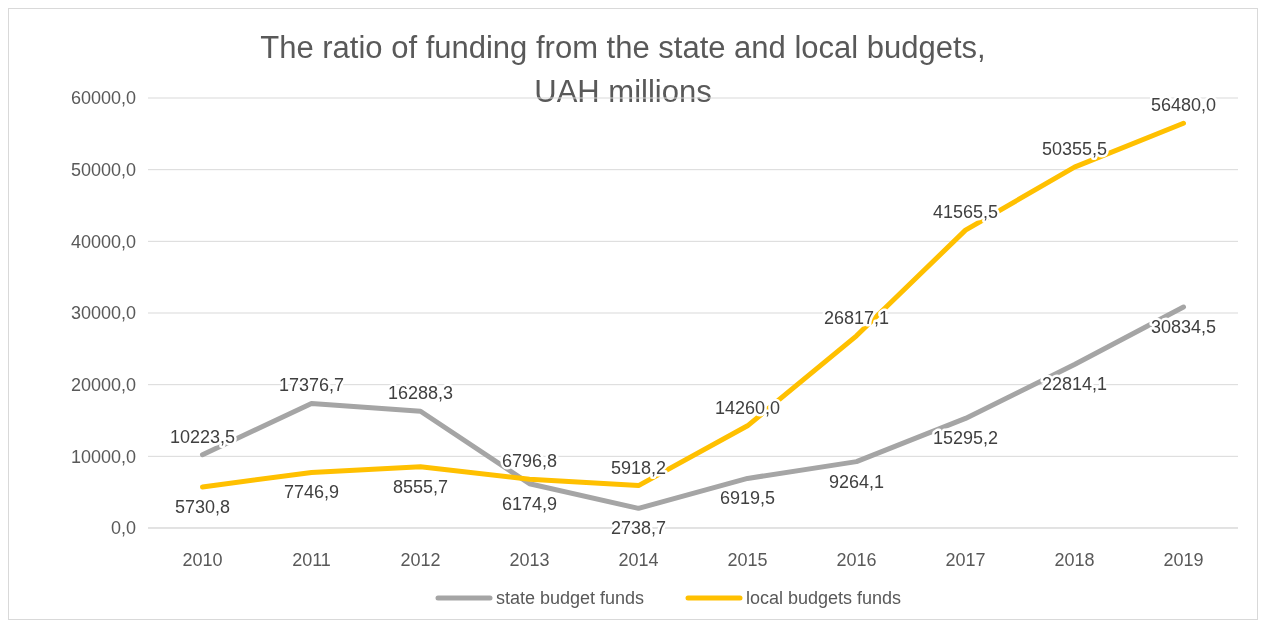  Describe the element at coordinates (747, 498) in the screenshot. I see `data-label: 6919,5` at that location.